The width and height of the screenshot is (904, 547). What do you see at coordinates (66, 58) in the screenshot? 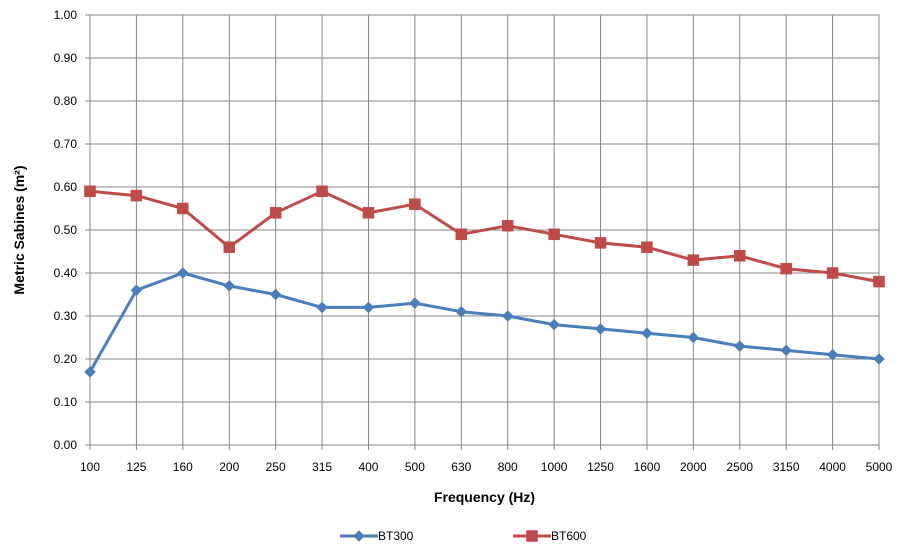
I see `y-tick-label: 0.90` at bounding box center [66, 58].